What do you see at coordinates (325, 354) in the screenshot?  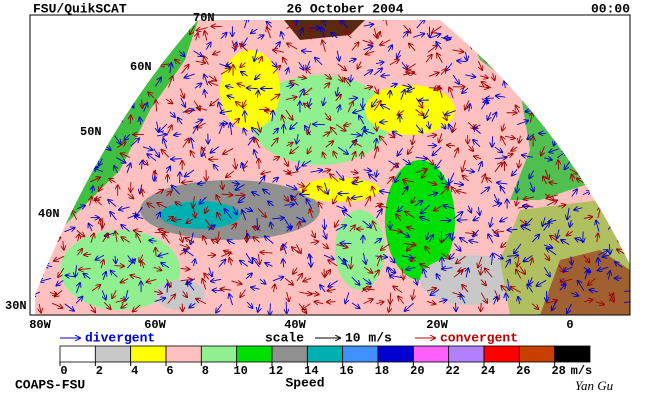 I see `color-box` at bounding box center [325, 354].